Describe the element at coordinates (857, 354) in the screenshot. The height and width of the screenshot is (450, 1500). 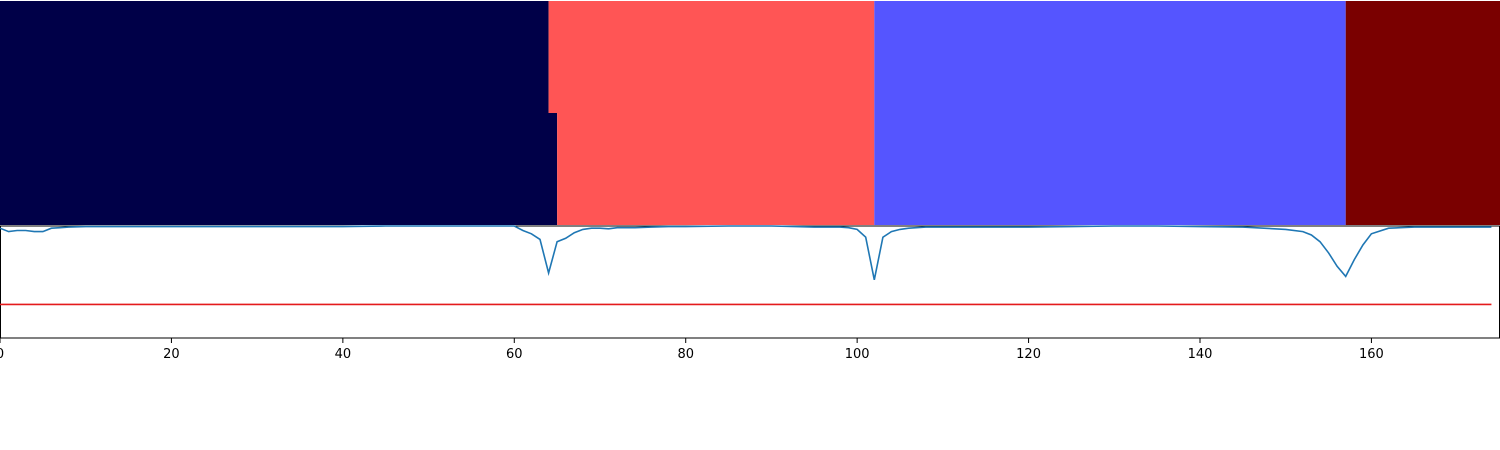
I see `x-tick-label-100: 100` at that location.